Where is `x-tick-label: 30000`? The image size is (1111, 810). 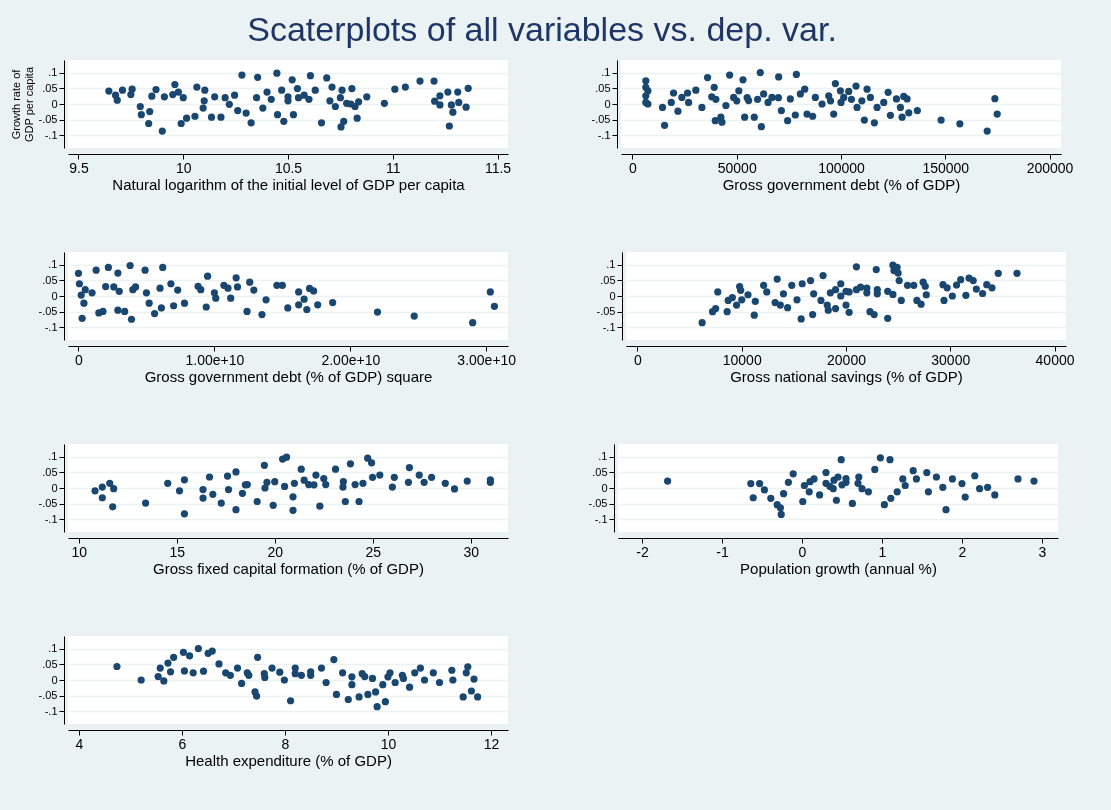 x-tick-label: 30000 is located at coordinates (951, 359).